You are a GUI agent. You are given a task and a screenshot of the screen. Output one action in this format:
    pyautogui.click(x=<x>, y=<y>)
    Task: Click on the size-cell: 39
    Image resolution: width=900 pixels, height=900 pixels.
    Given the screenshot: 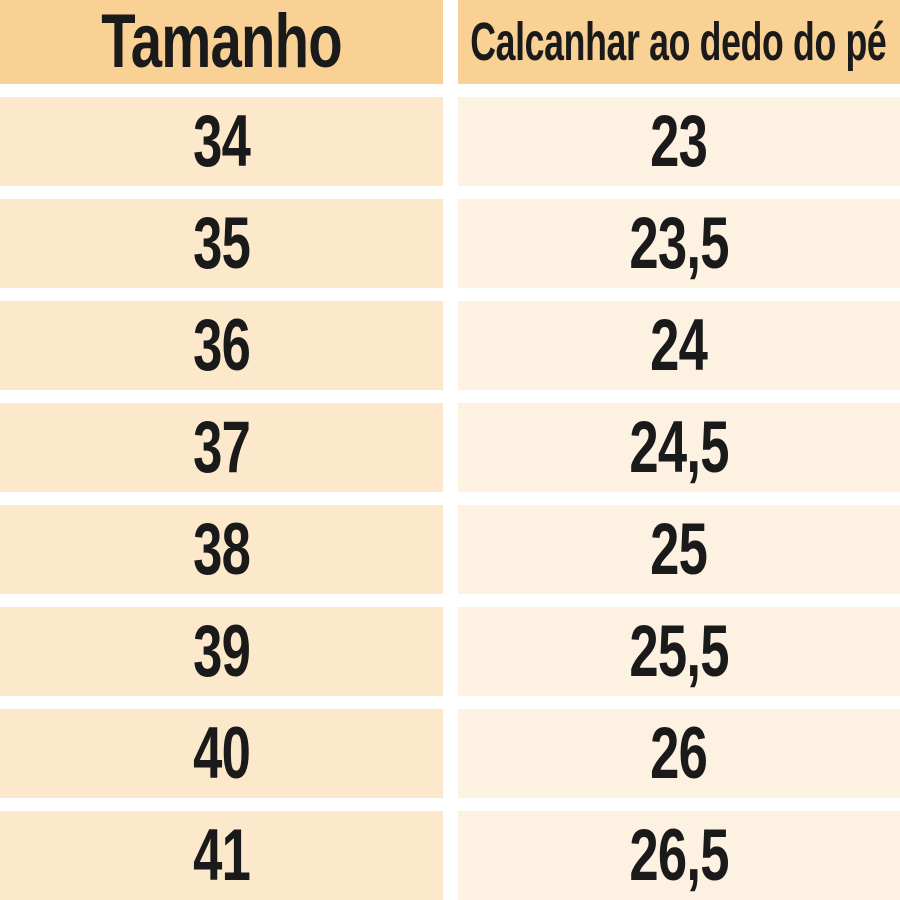 What is the action you would take?
    pyautogui.click(x=221, y=651)
    